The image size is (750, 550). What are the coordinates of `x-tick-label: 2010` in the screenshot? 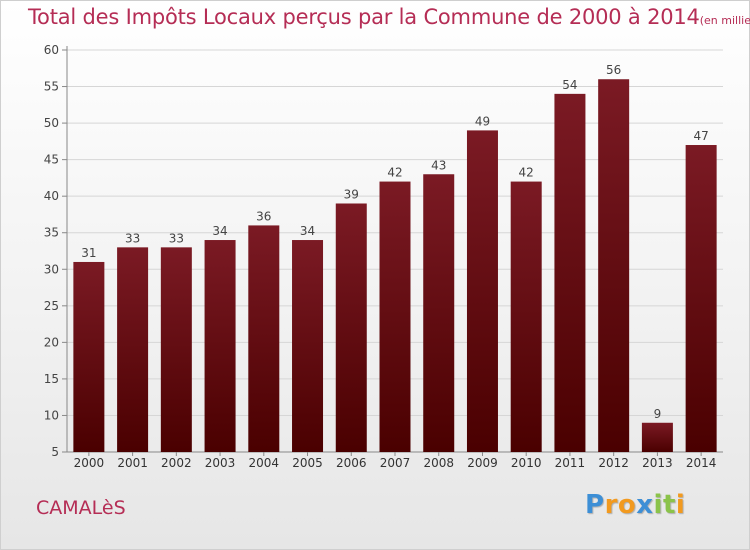 It's located at (526, 463).